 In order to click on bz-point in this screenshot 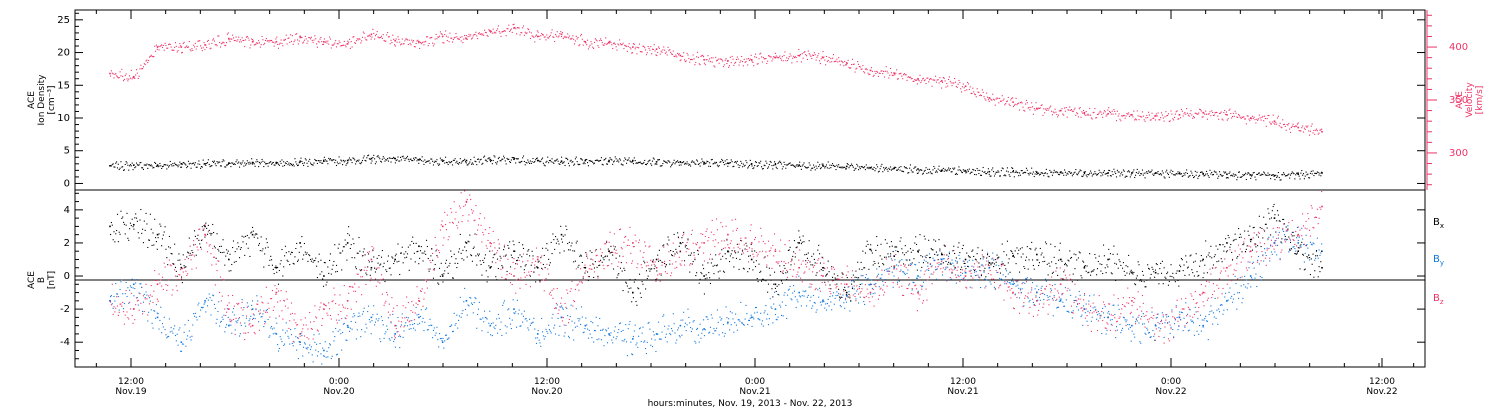, I will do `click(799, 267)`.